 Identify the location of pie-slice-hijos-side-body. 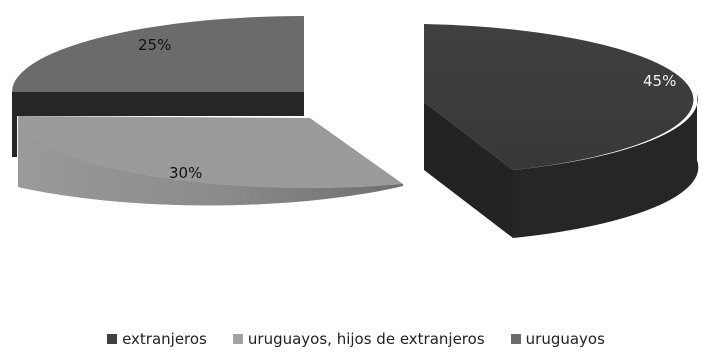
(210, 161).